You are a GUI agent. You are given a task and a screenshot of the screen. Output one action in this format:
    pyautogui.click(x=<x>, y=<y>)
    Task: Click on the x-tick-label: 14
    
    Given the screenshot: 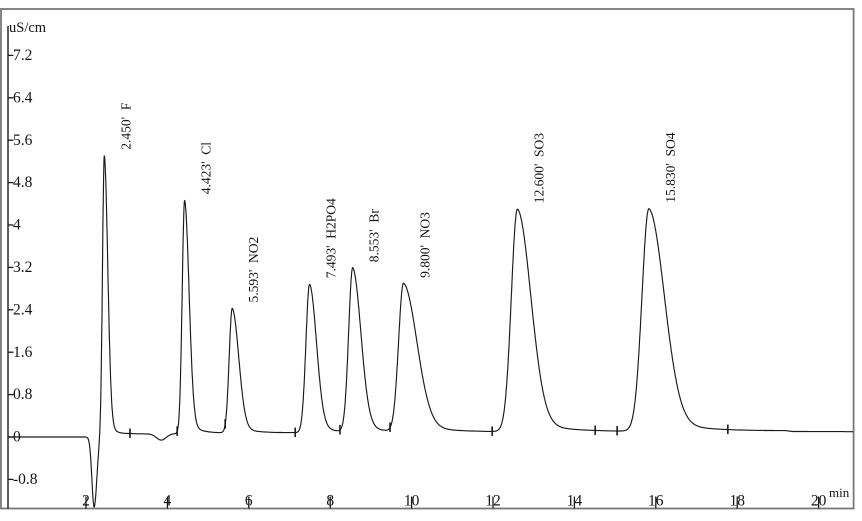 What is the action you would take?
    pyautogui.click(x=575, y=501)
    